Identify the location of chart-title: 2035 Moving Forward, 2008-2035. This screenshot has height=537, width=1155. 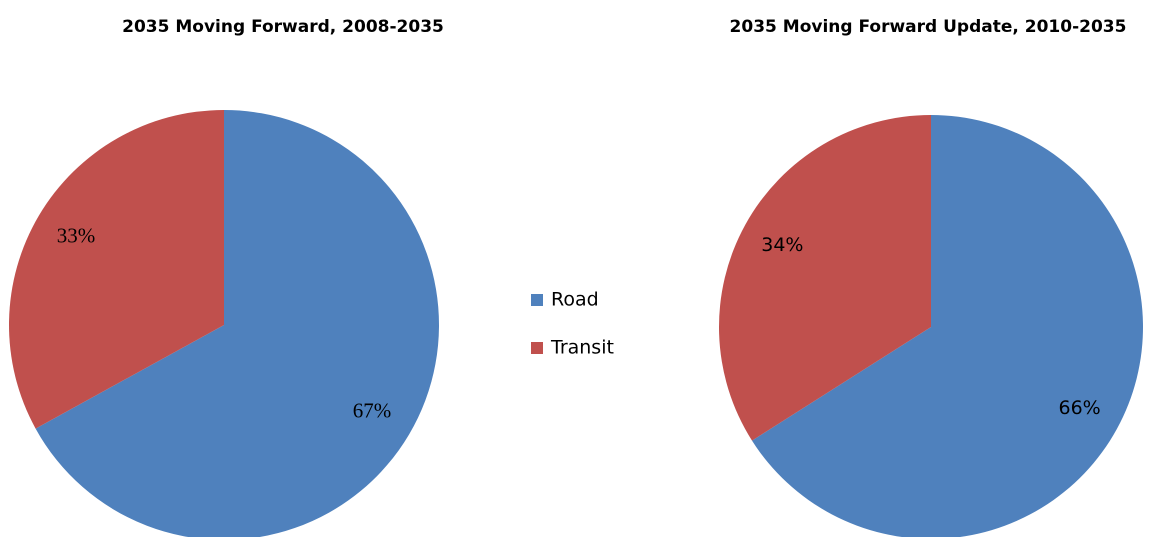
(283, 27).